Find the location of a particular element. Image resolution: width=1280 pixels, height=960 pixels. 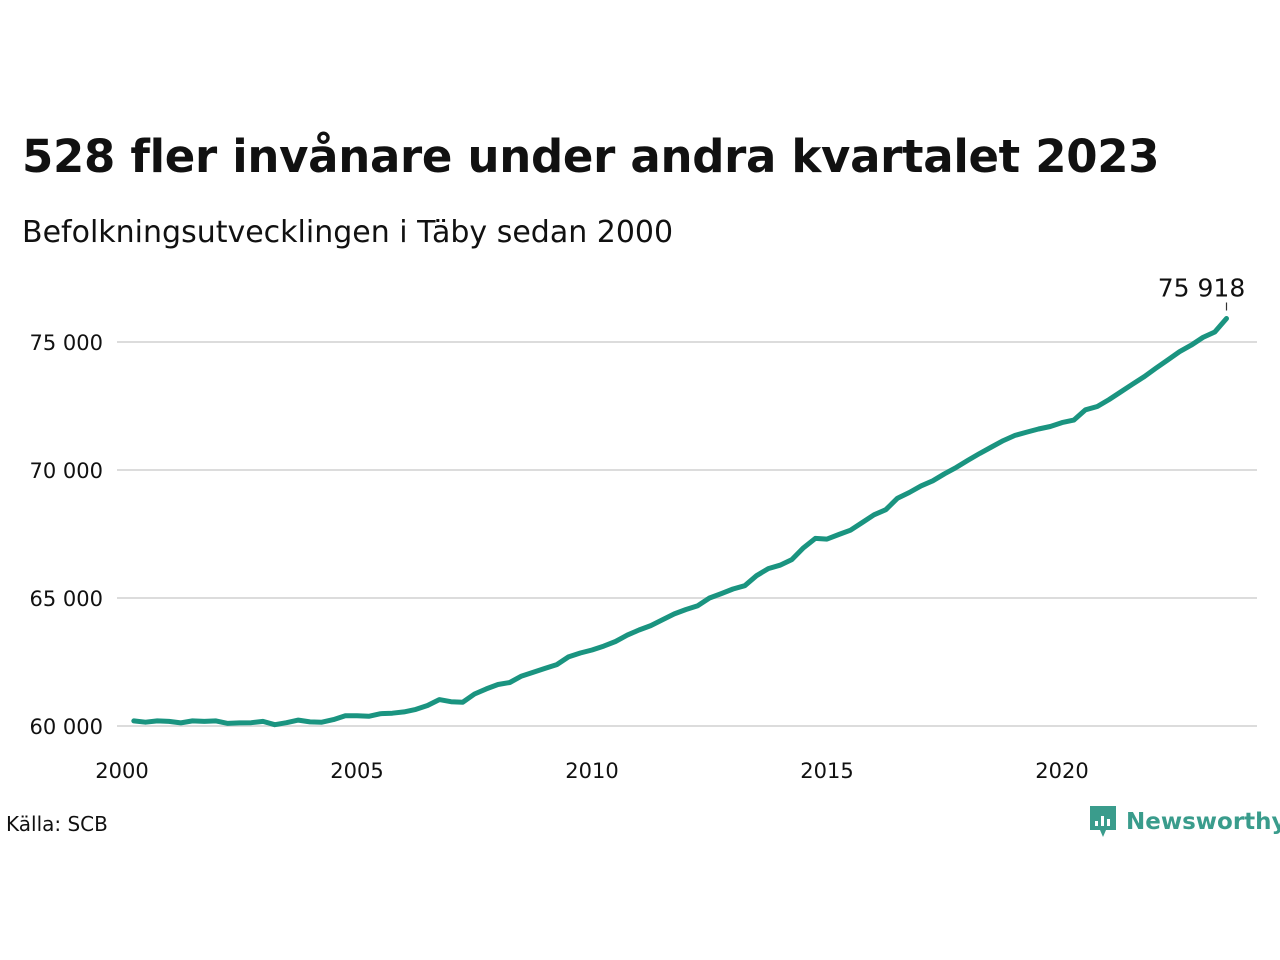

newsworthy-wordmark: Newsworthy is located at coordinates (1203, 822).